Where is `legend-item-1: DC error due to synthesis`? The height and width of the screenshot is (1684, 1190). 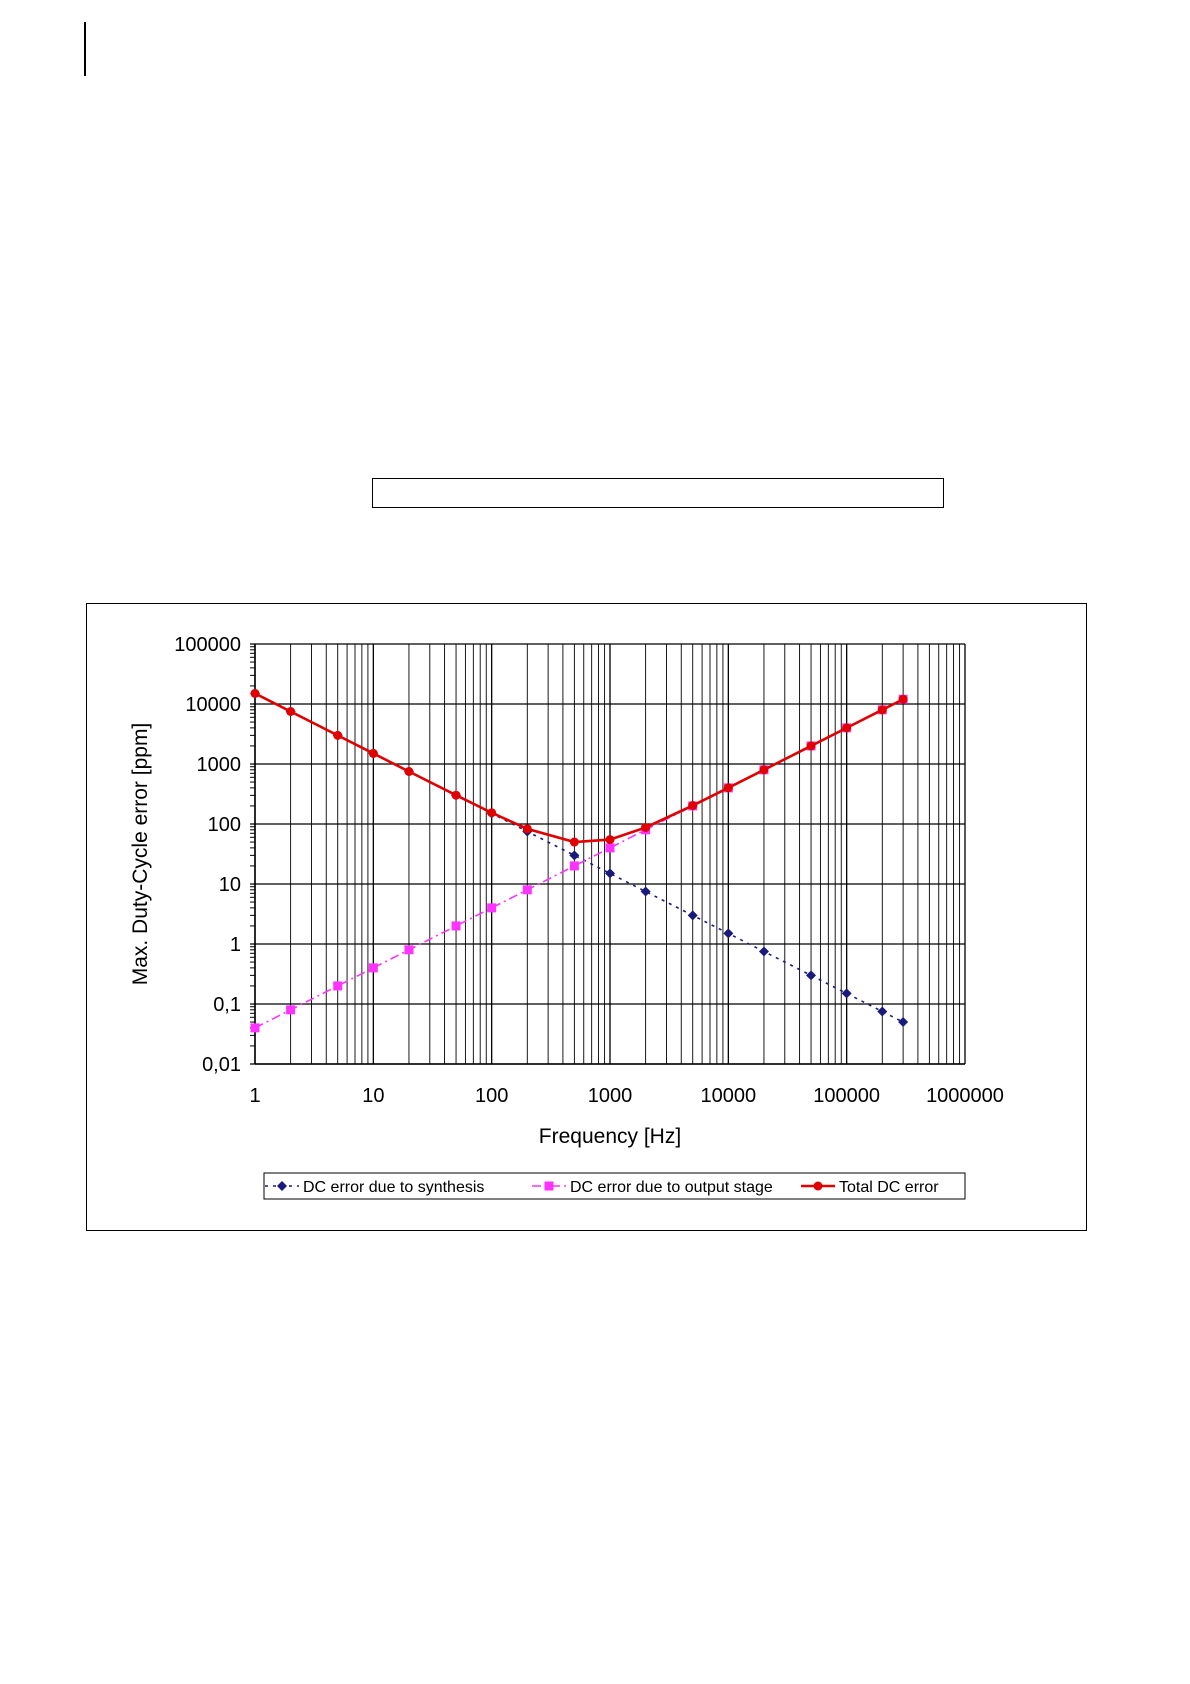 legend-item-1: DC error due to synthesis is located at coordinates (374, 1187).